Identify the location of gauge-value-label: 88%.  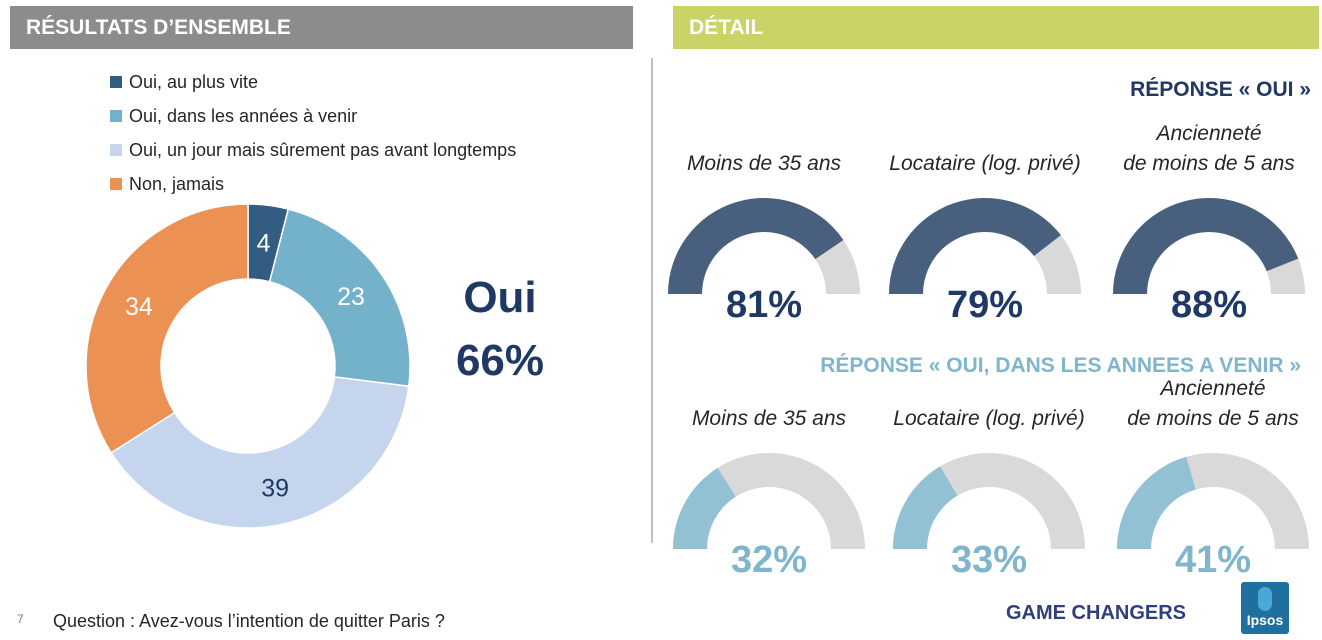
(1209, 305).